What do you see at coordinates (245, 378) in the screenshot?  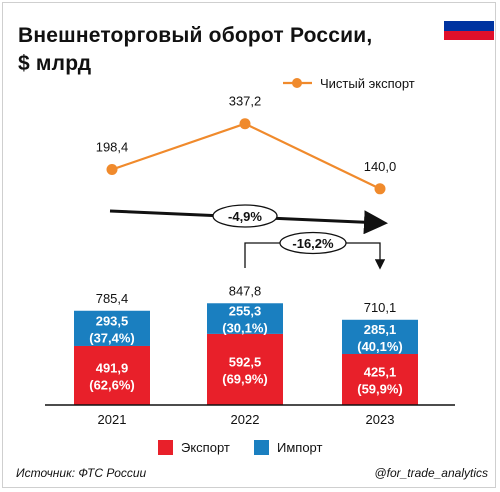 I see `export-share-label: (69,9%)` at bounding box center [245, 378].